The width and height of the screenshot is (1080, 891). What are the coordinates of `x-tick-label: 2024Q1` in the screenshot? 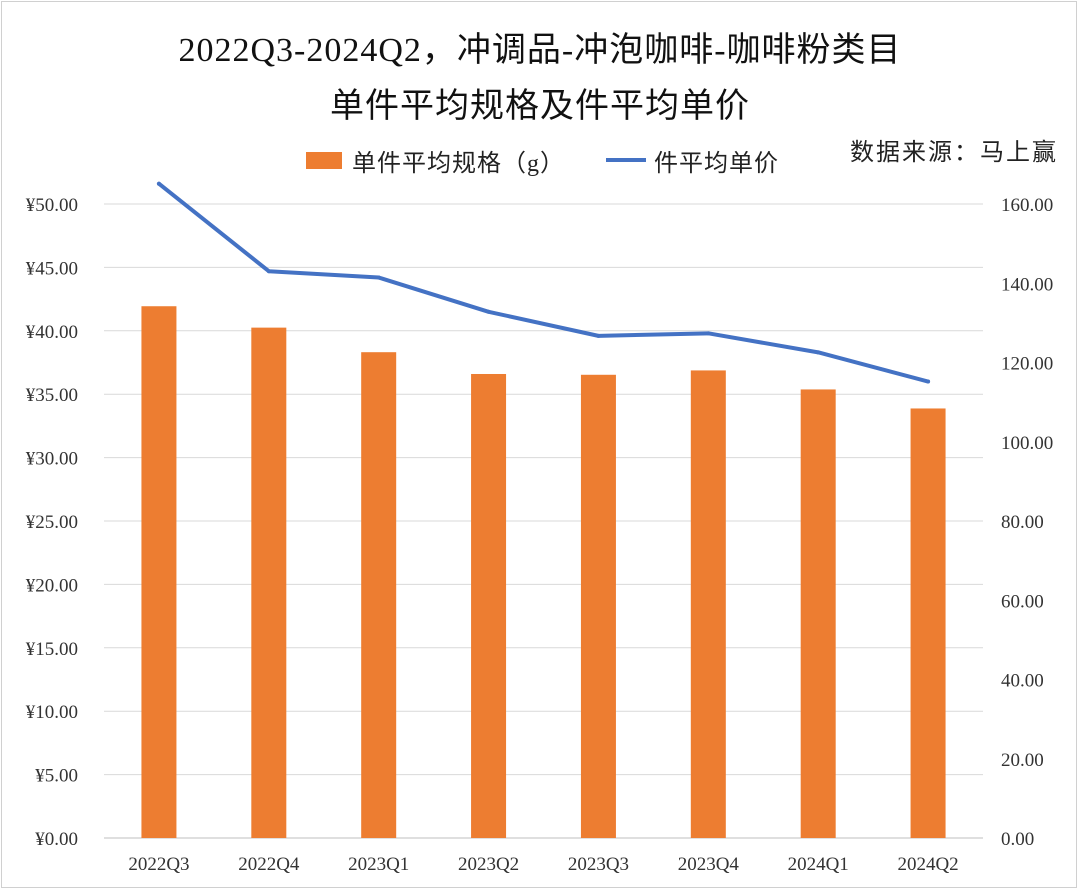 It's located at (818, 864).